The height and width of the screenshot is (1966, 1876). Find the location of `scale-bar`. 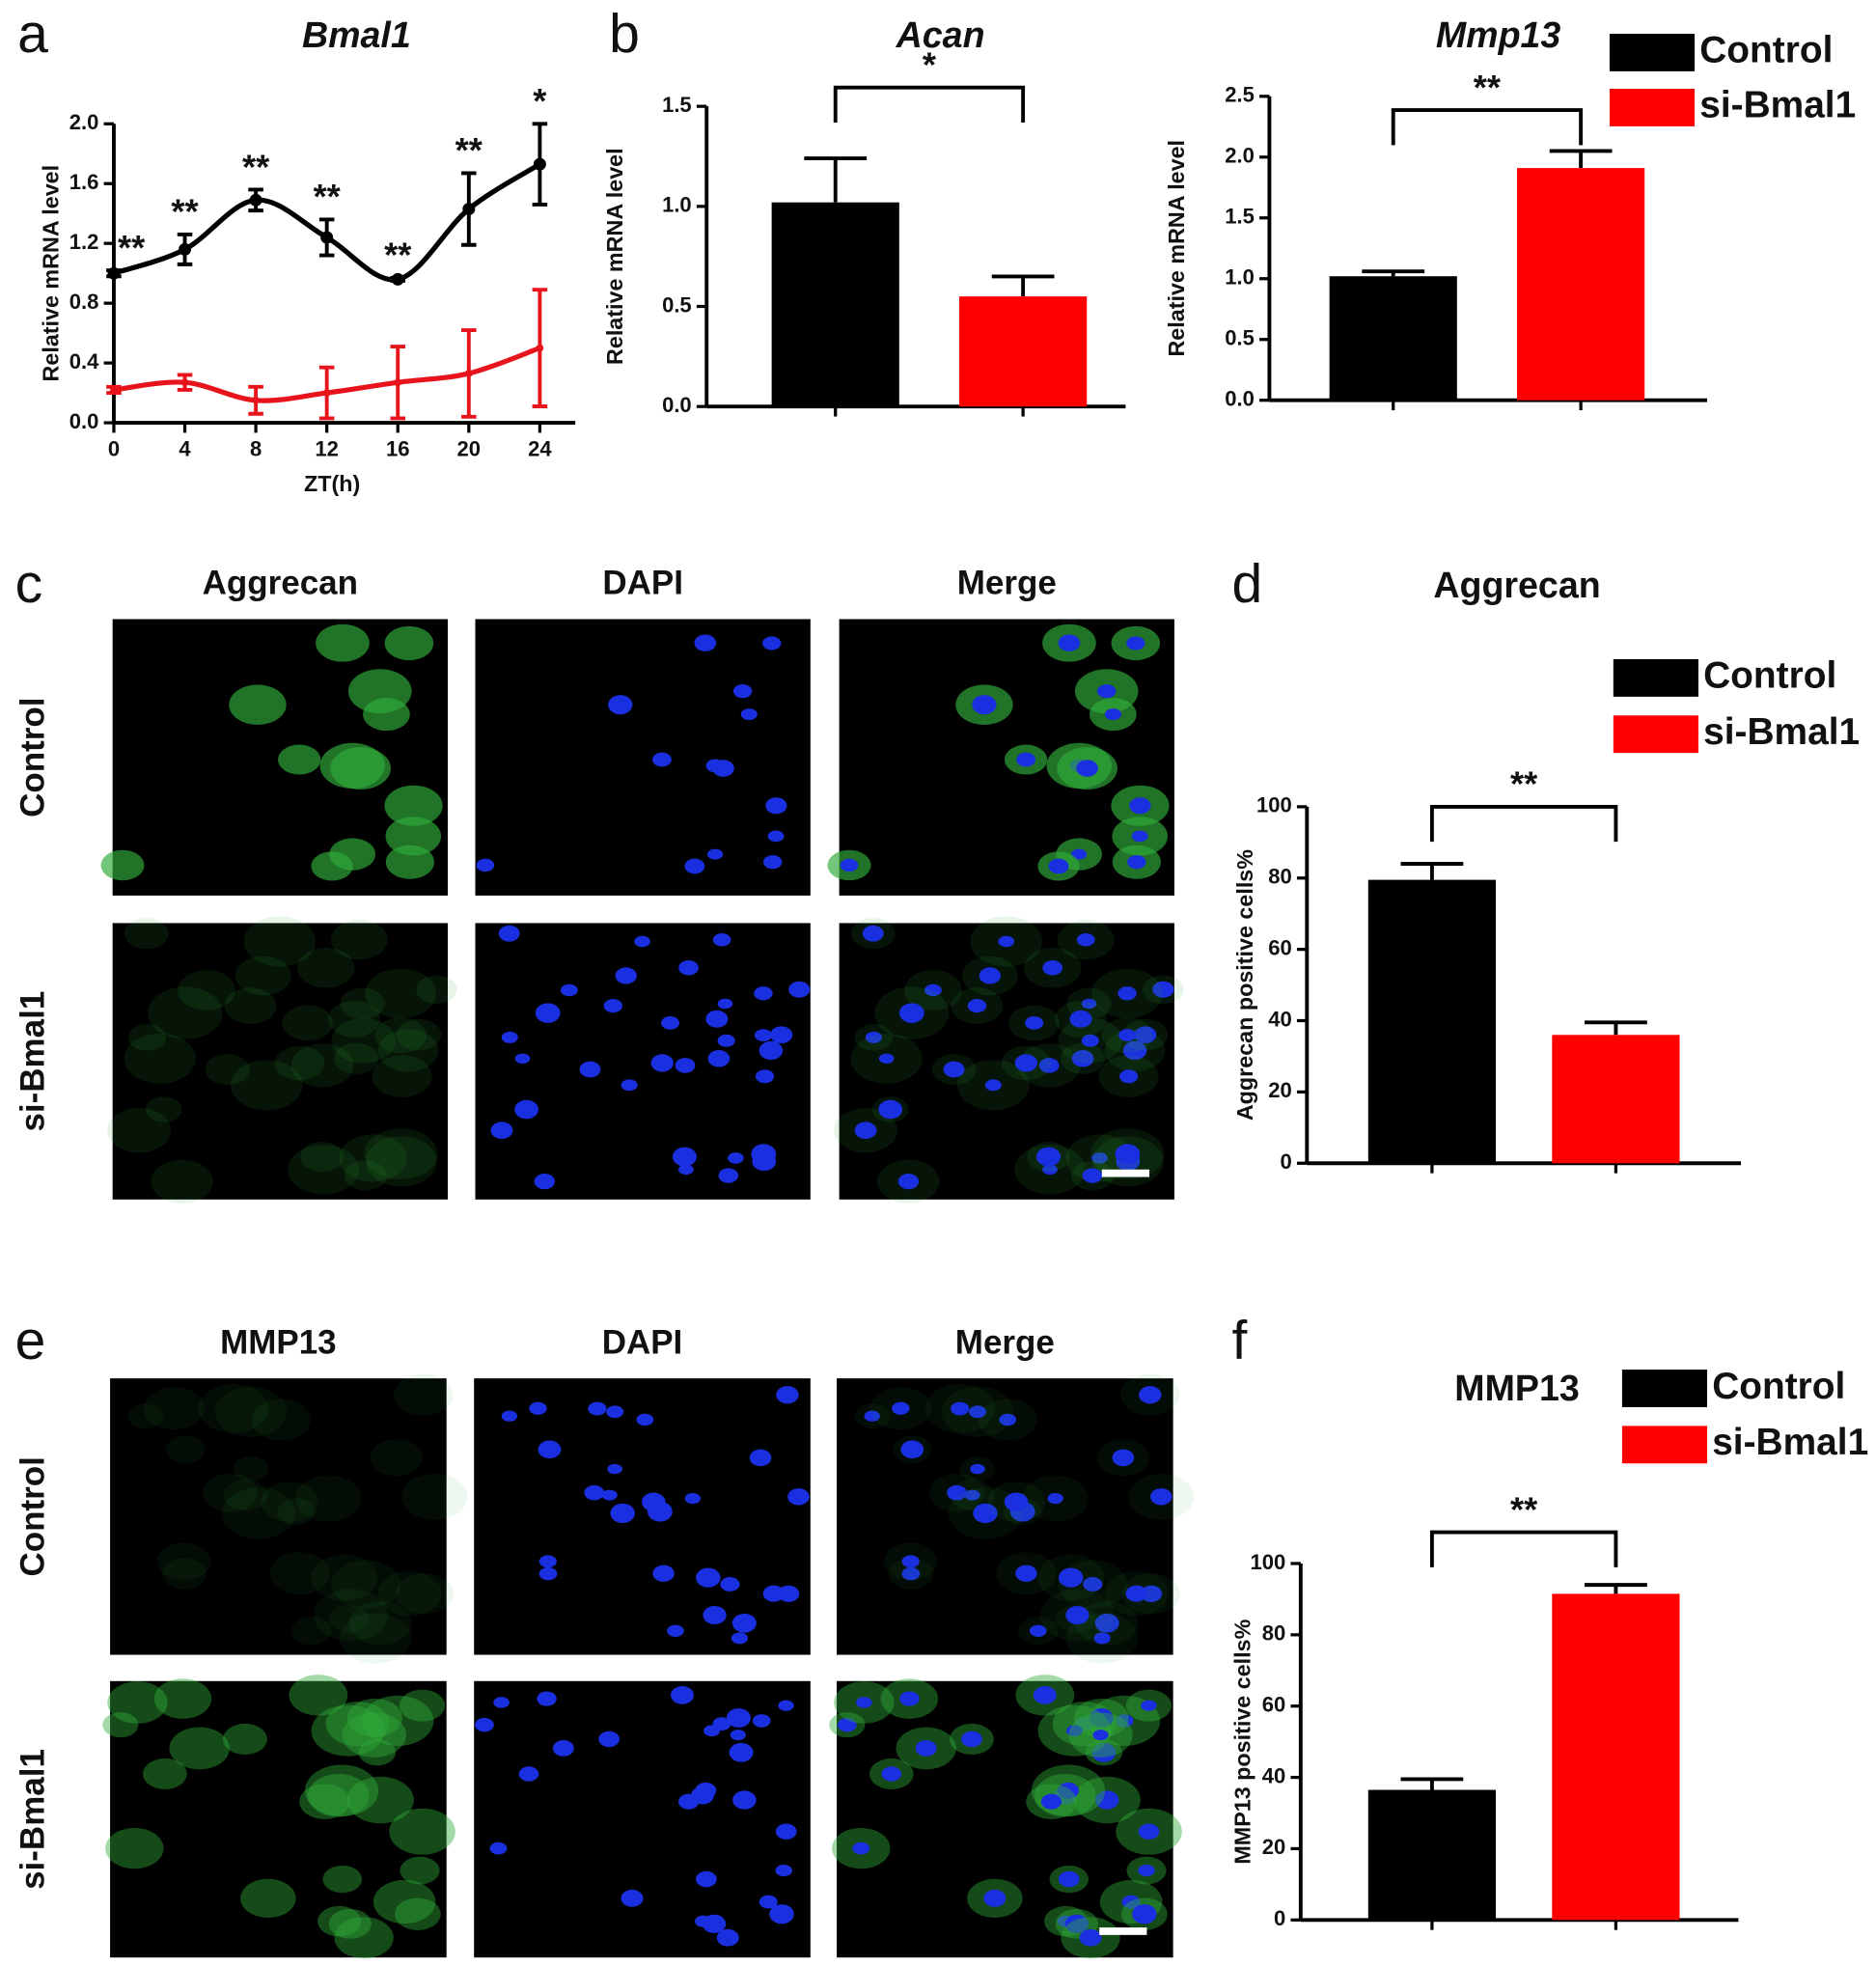

scale-bar is located at coordinates (1123, 1931).